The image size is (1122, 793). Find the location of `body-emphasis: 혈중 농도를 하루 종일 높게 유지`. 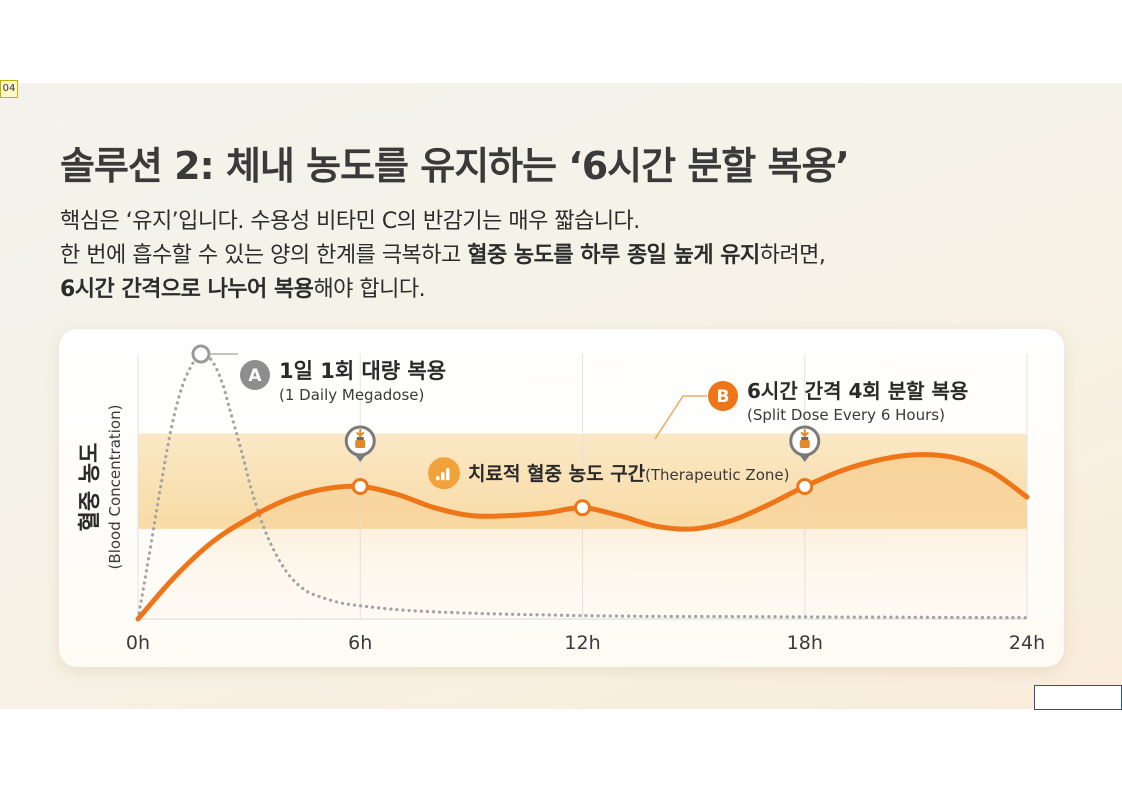

body-emphasis: 혈중 농도를 하루 종일 높게 유지 is located at coordinates (613, 255).